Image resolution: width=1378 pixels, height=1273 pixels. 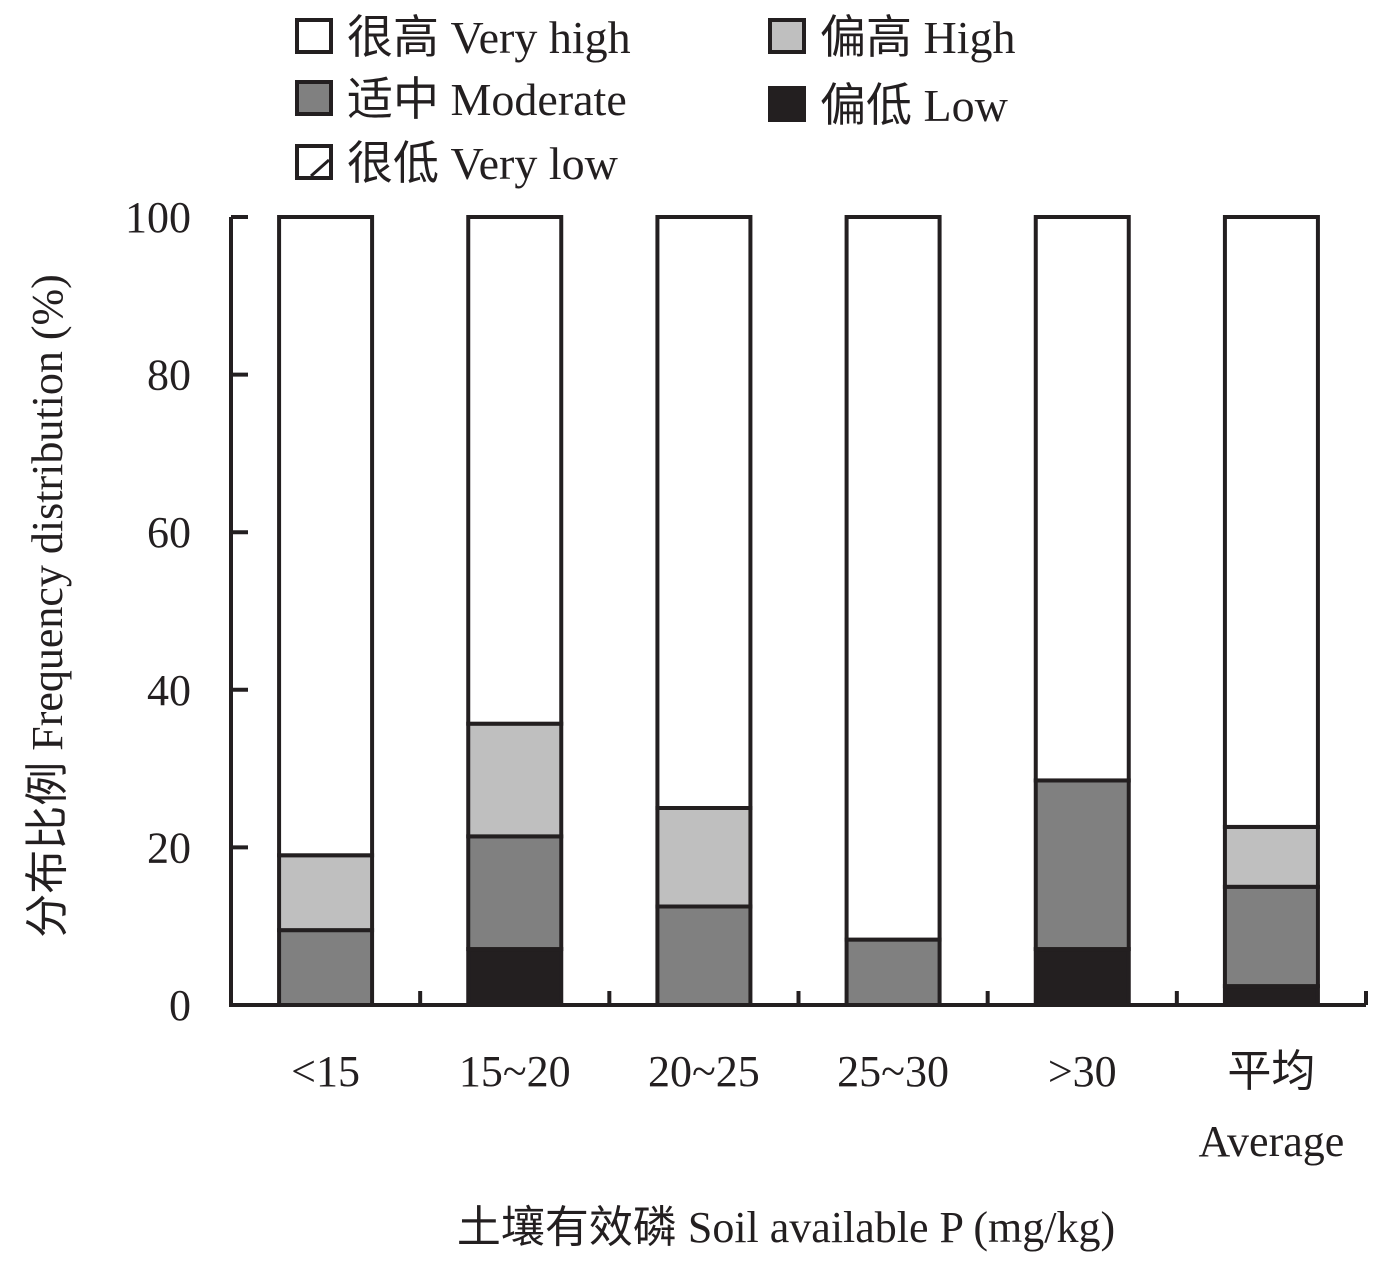 I want to click on x-axis-title: 土壤有效磷 Soil available P (mg/kg), so click(x=786, y=1227).